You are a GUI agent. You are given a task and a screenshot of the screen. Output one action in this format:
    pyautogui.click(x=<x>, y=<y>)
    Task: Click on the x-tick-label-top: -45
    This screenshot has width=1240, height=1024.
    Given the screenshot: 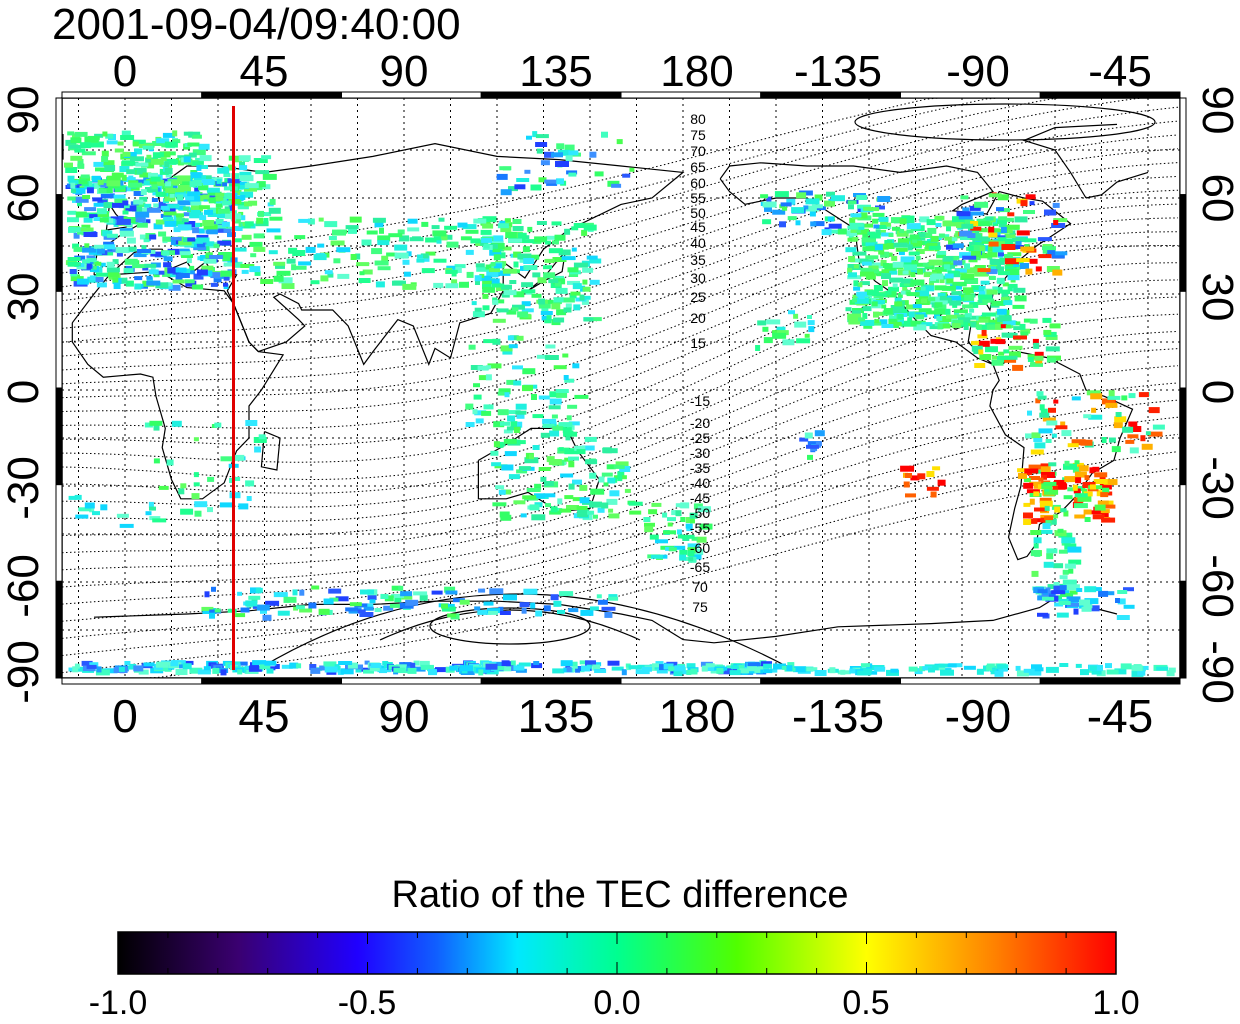 What is the action you would take?
    pyautogui.click(x=1120, y=71)
    